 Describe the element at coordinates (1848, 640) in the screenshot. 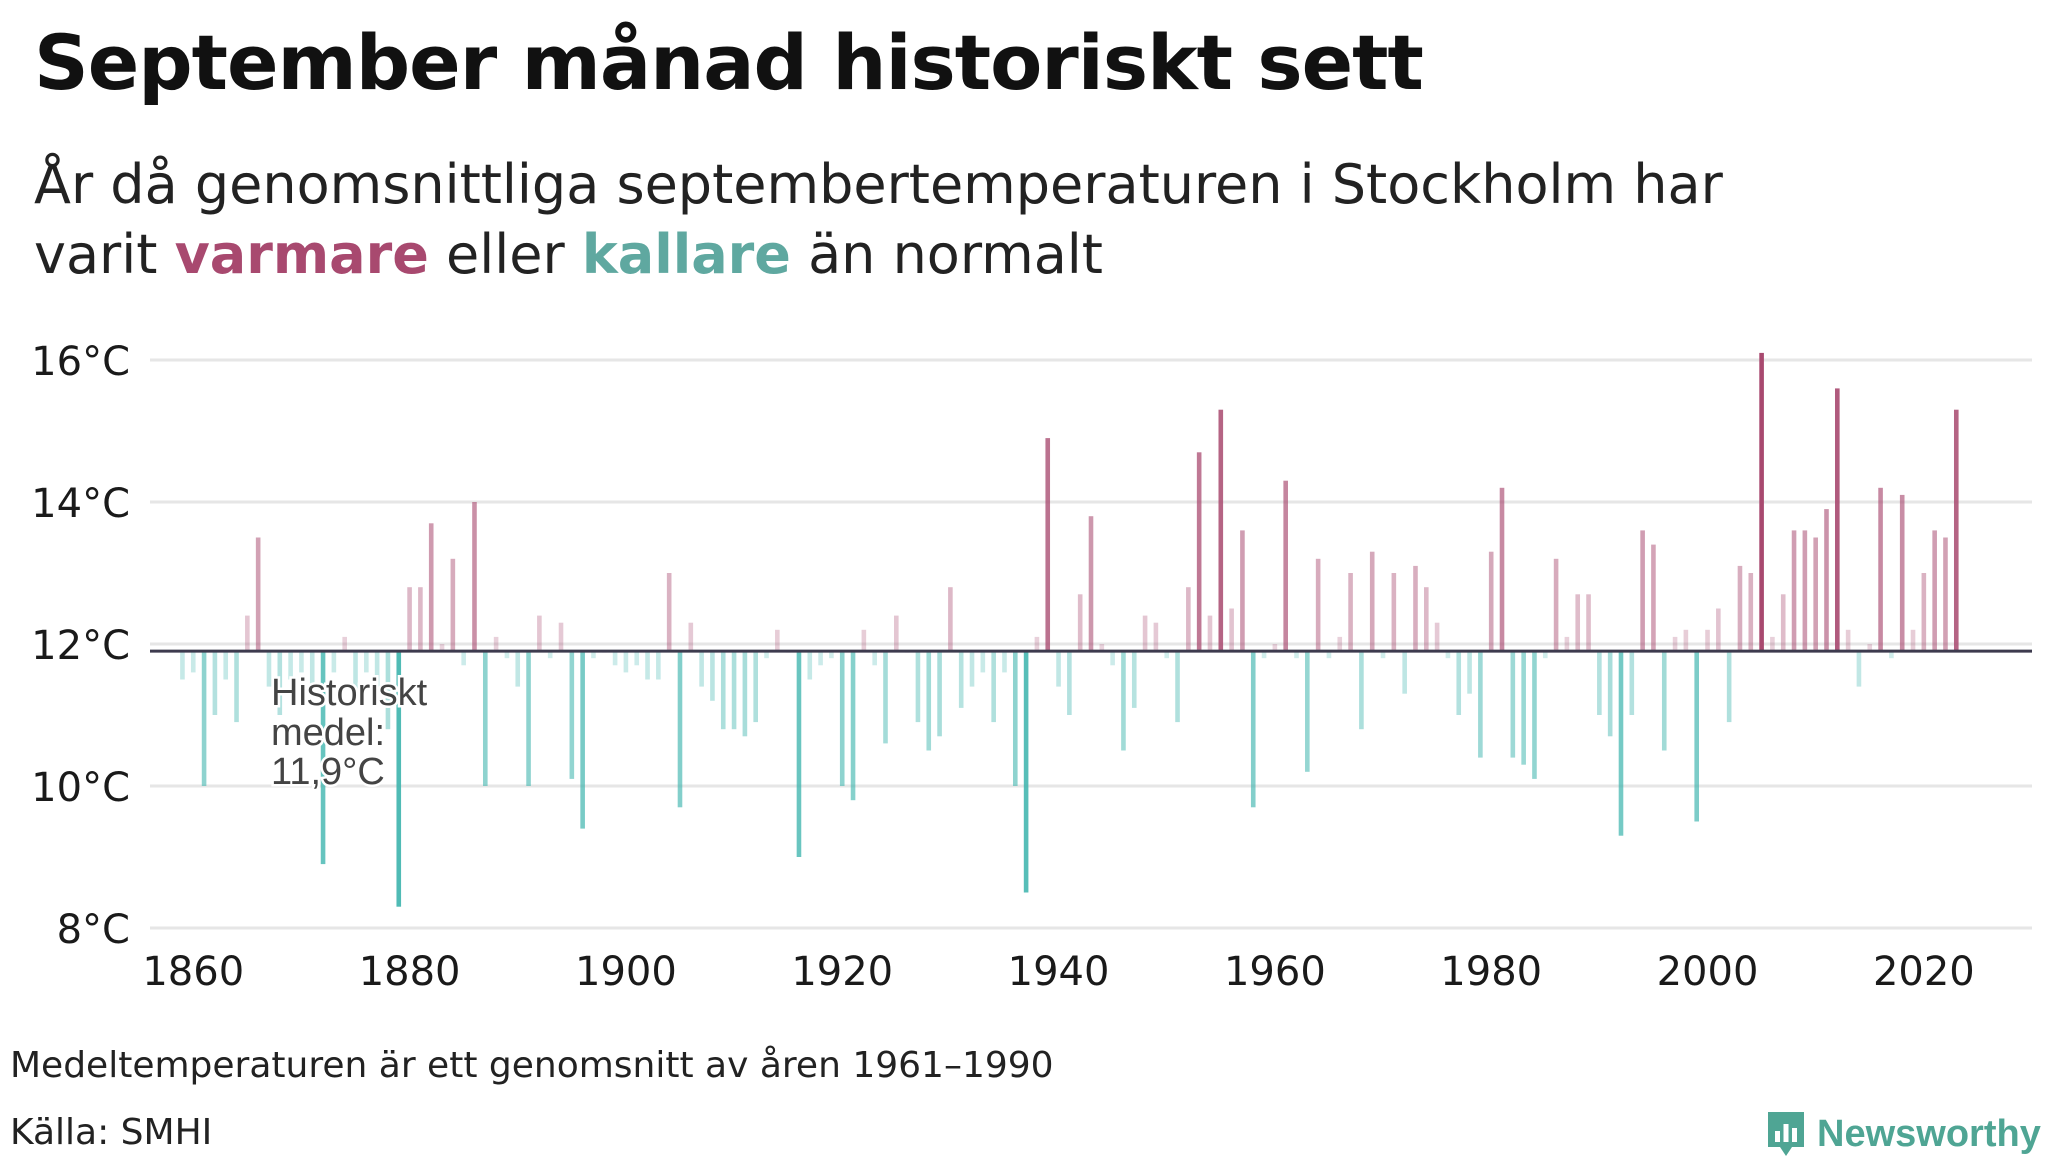

I see `bar-2013` at that location.